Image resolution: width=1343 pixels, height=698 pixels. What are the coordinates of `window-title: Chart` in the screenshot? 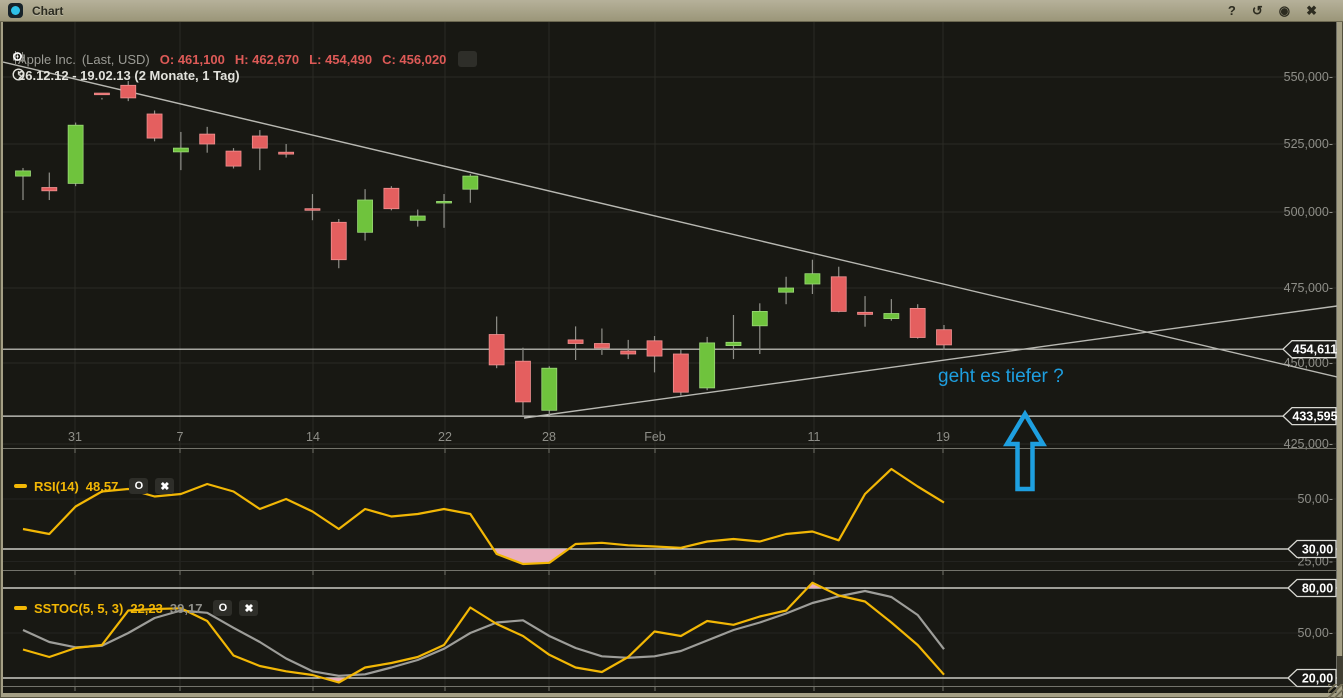 It's located at (48, 10).